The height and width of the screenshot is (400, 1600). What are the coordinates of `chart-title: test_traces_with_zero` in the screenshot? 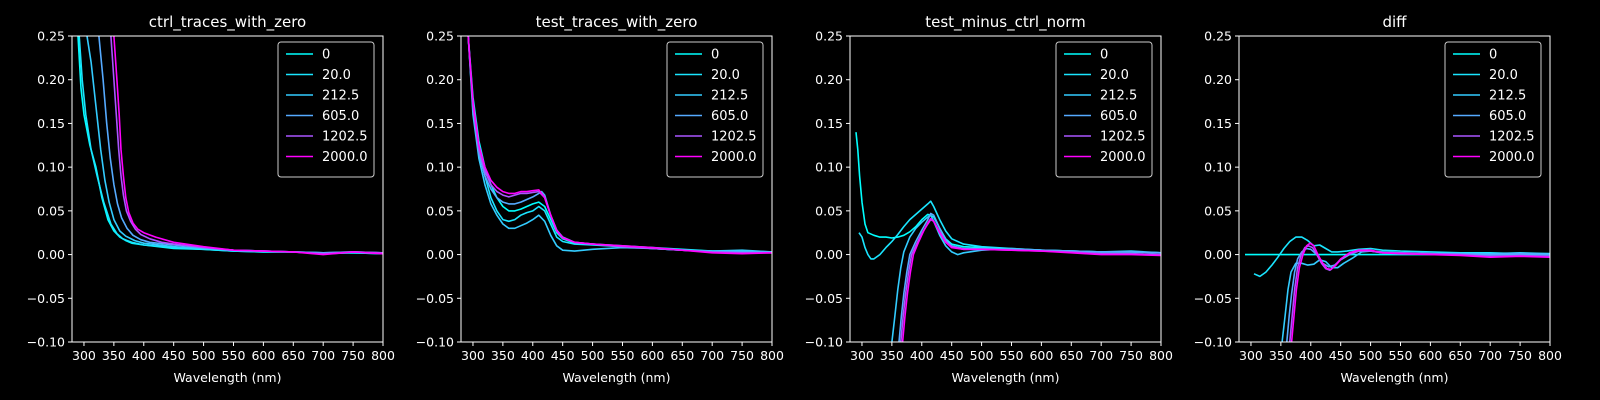 It's located at (617, 22).